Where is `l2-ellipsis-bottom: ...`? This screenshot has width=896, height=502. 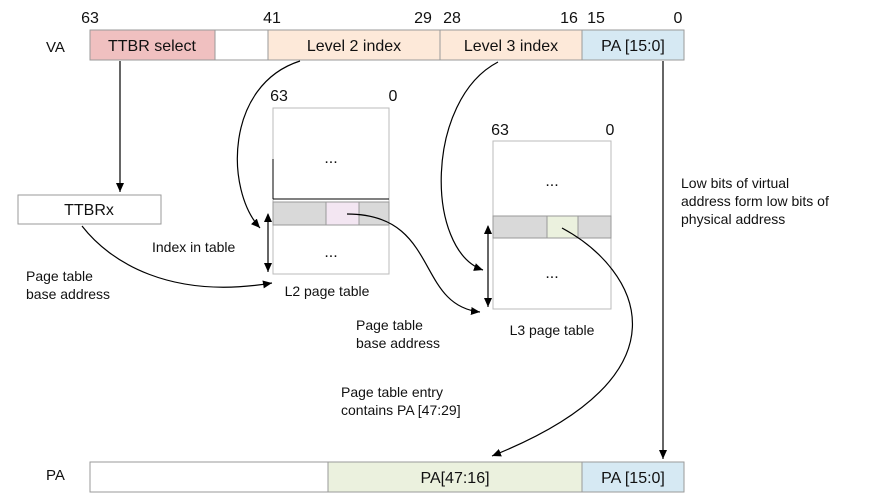
l2-ellipsis-bottom: ... is located at coordinates (330, 252).